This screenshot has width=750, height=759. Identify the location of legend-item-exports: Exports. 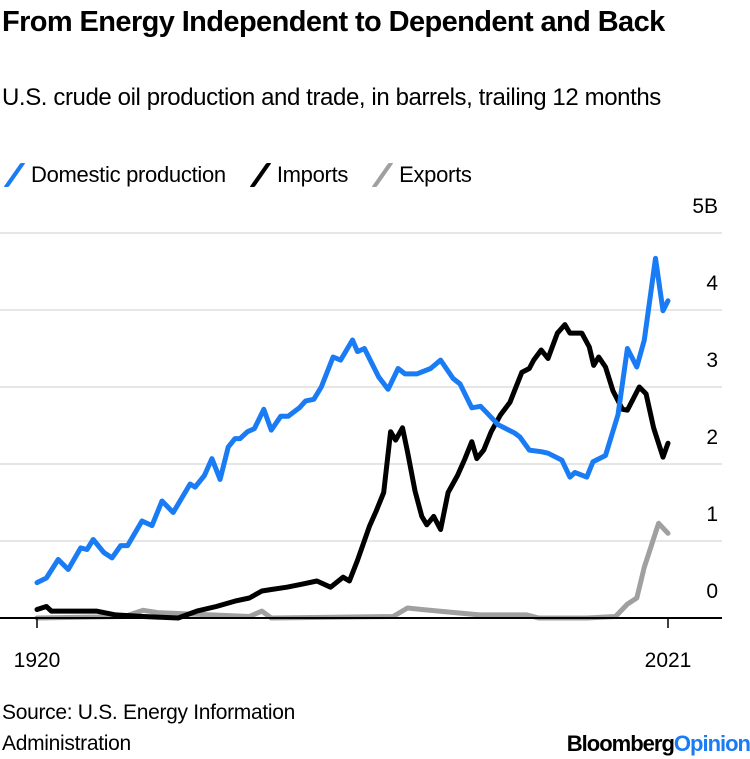
(421, 175).